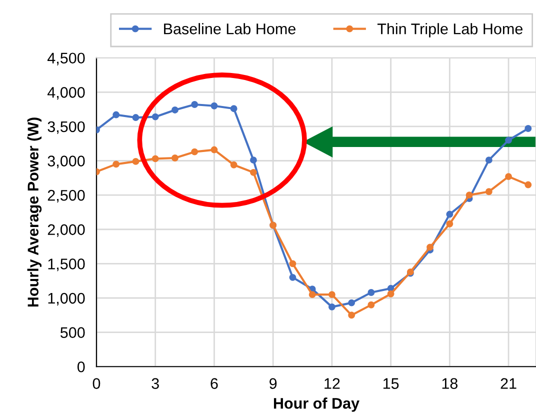 This screenshot has height=419, width=536. Describe the element at coordinates (450, 383) in the screenshot. I see `x-tick-label: 18` at that location.